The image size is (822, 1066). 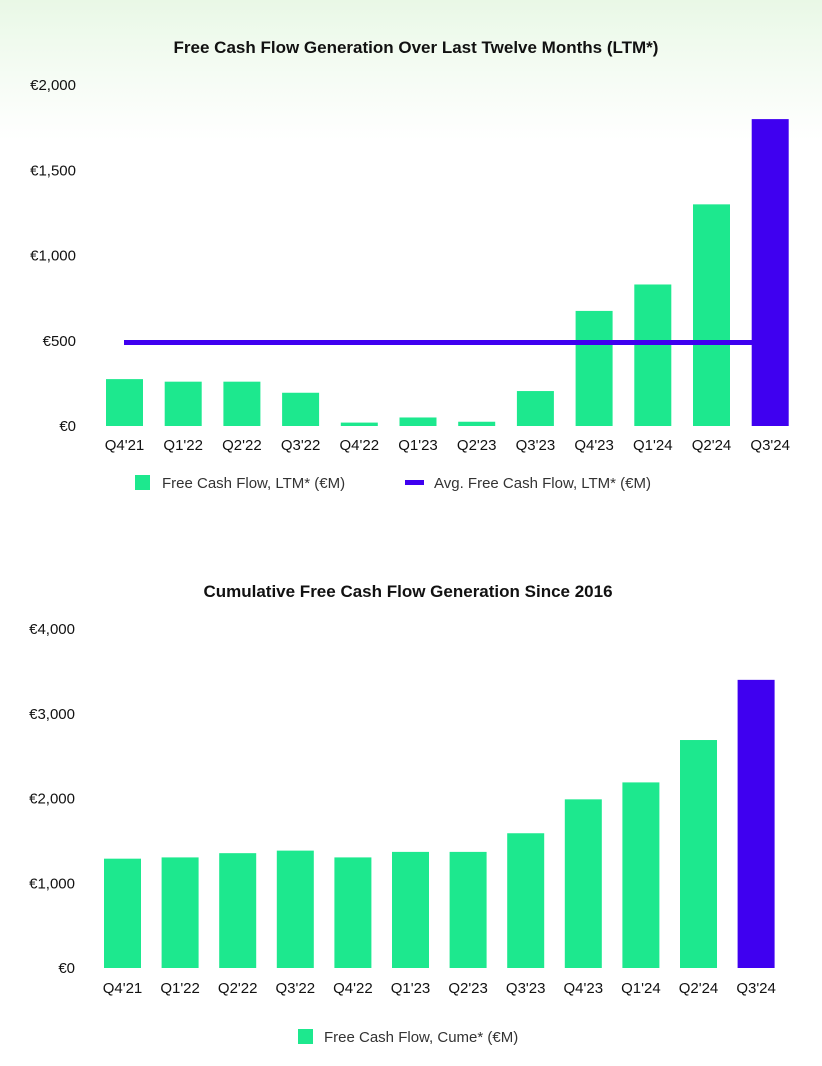 I want to click on y-tick-label: €3,000, so click(x=52, y=714).